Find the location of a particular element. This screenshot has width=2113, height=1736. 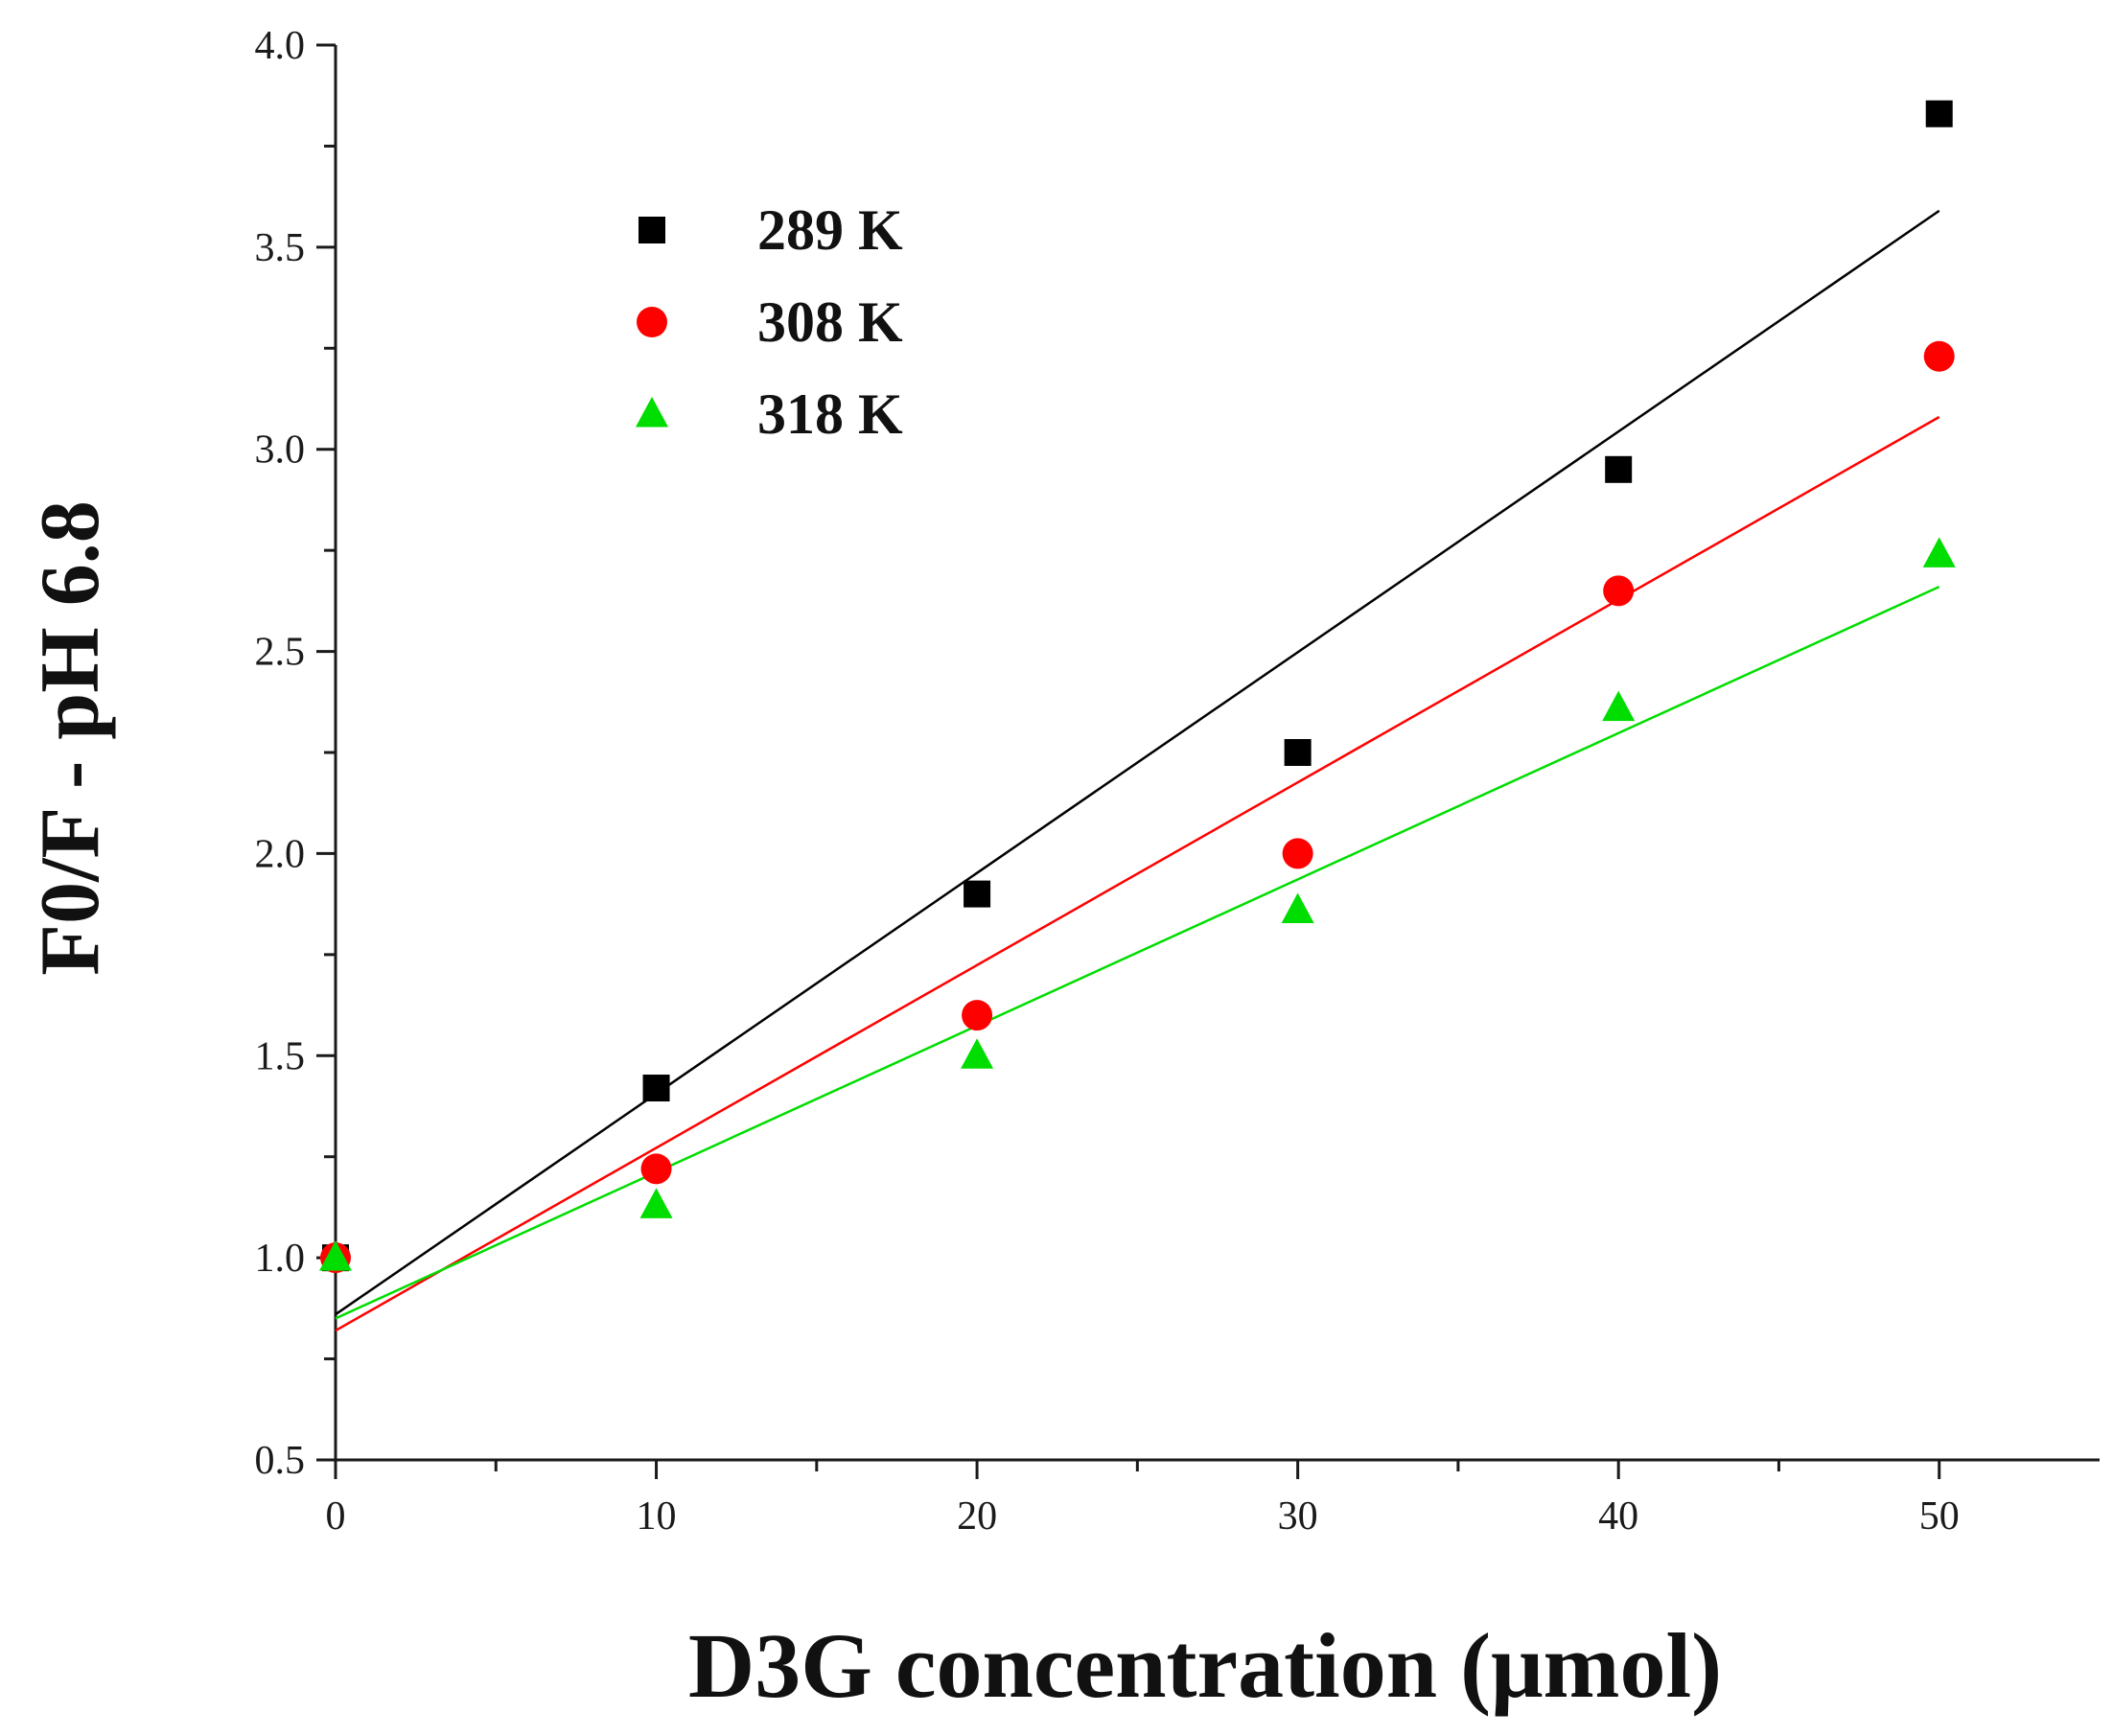

x-tick-label-20: 20 is located at coordinates (977, 1516).